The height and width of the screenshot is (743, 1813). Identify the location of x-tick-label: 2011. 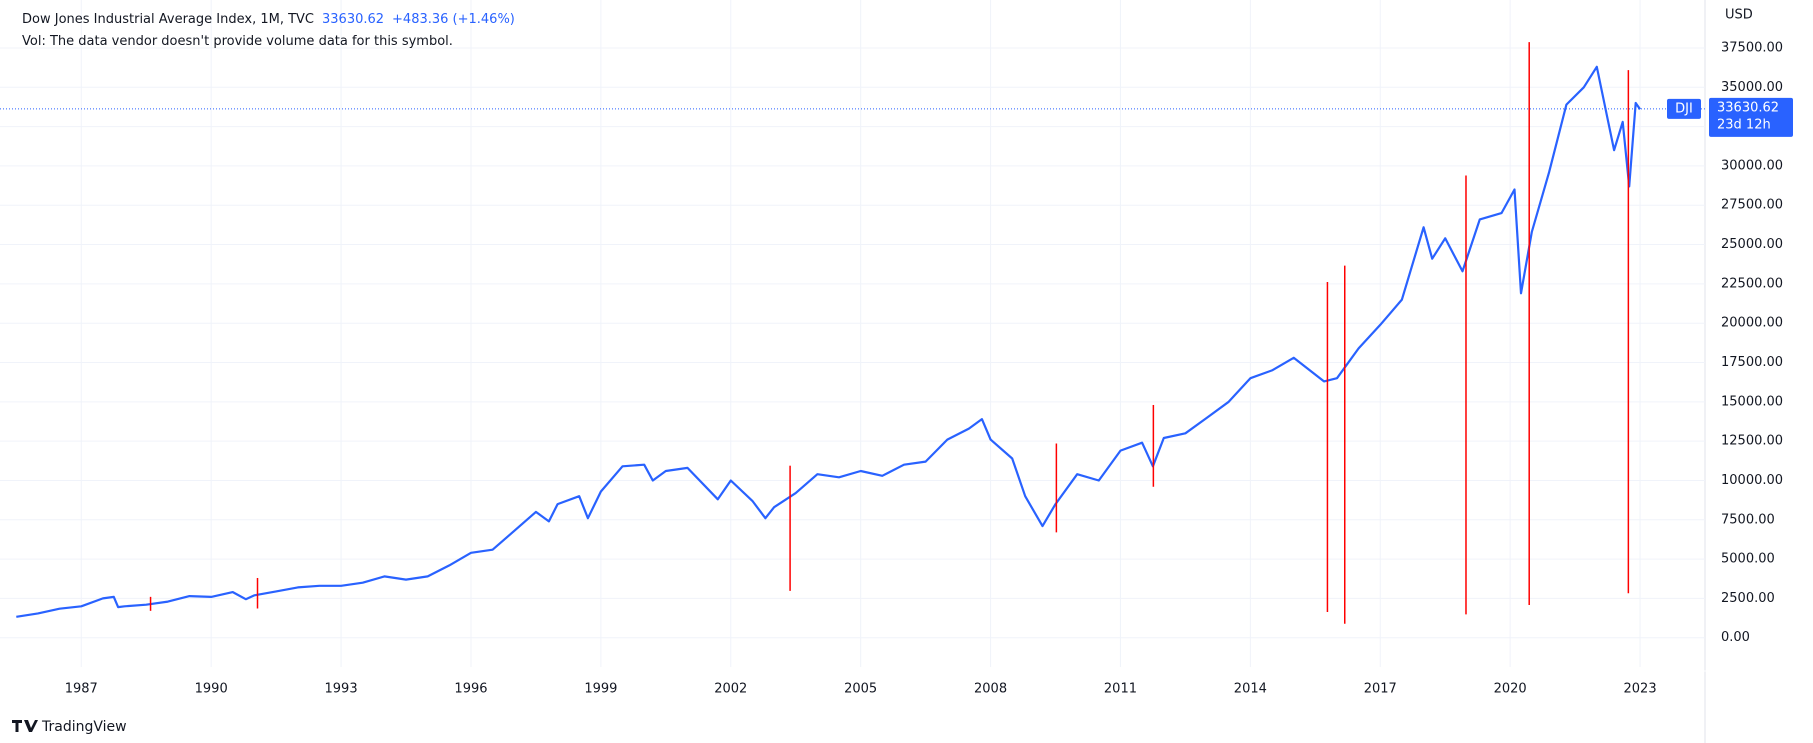
(1120, 689).